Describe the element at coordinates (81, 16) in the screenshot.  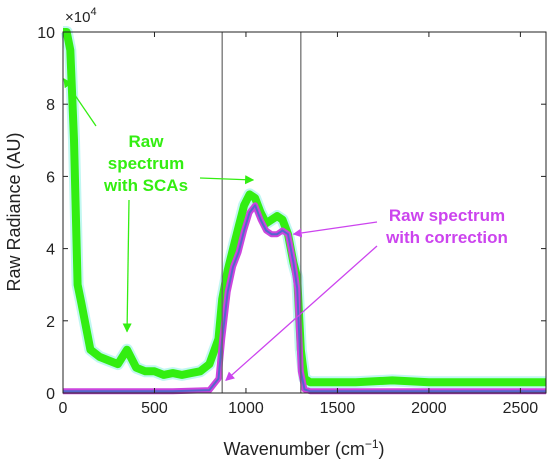
I see `y-axis-multiplier: ×10⁴` at that location.